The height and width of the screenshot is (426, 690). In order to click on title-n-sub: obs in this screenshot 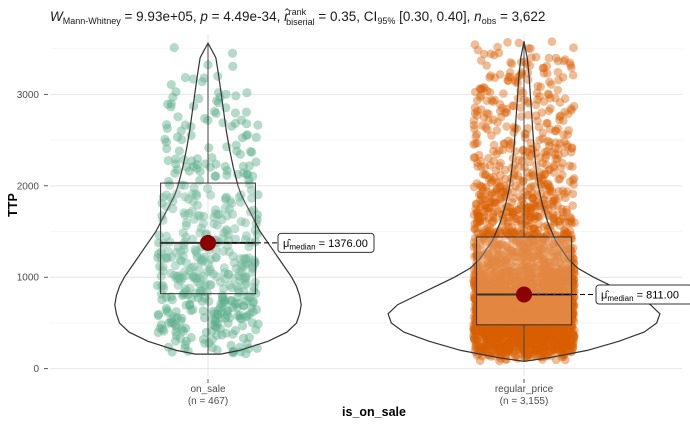, I will do `click(489, 21)`.